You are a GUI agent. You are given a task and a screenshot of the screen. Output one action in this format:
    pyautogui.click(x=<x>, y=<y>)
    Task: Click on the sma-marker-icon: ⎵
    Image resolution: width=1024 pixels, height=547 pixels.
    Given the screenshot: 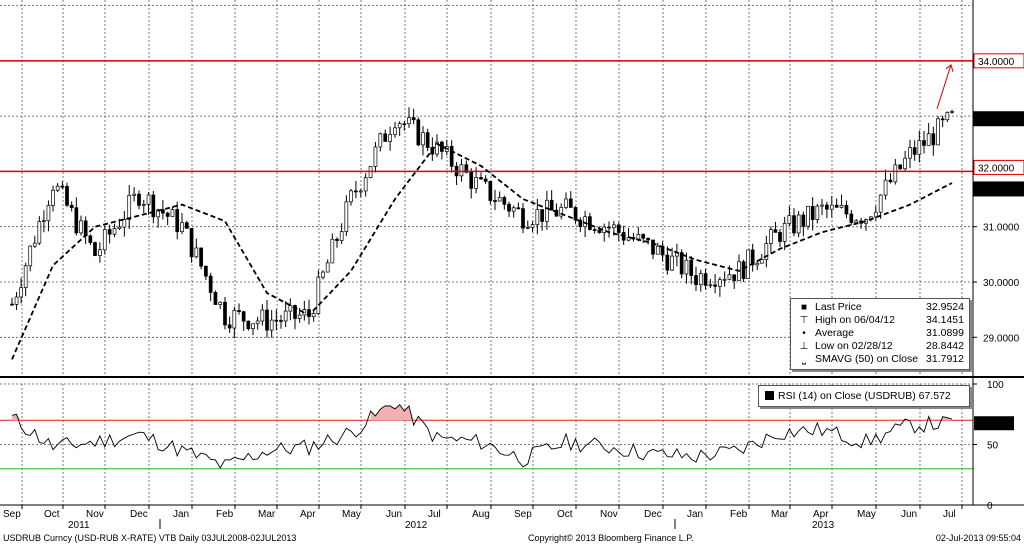 What is the action you would take?
    pyautogui.click(x=804, y=359)
    